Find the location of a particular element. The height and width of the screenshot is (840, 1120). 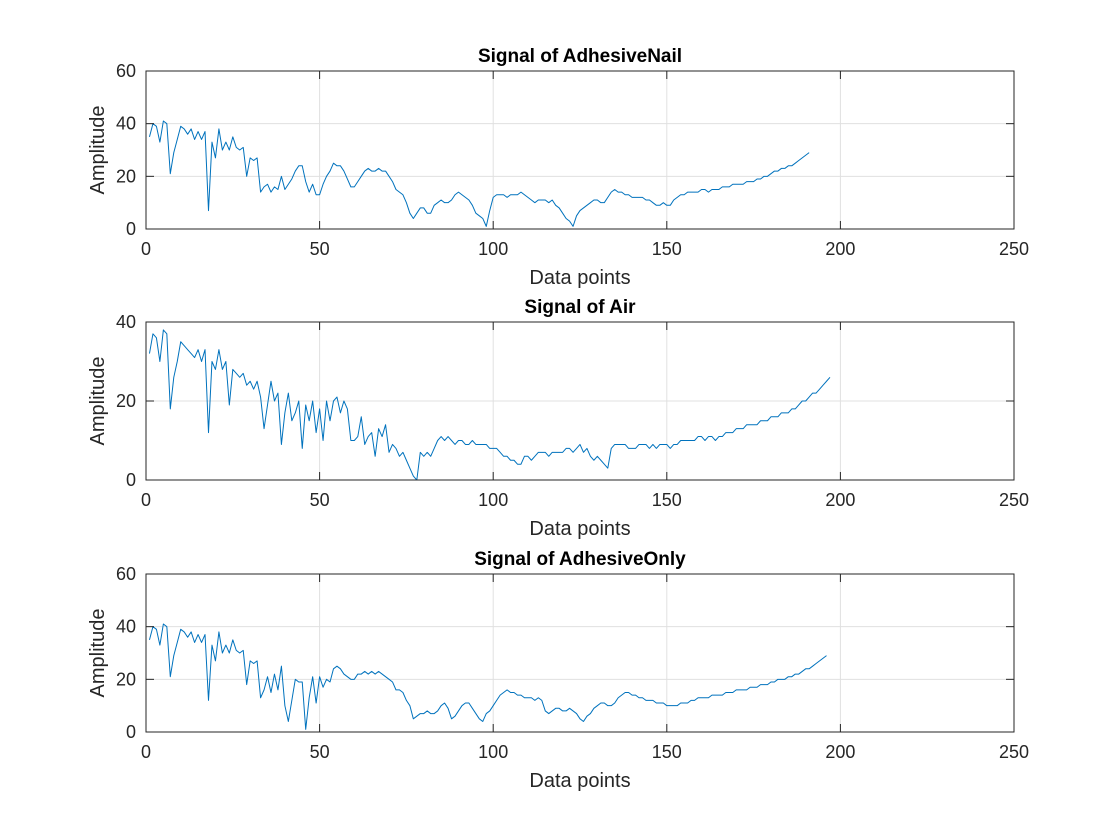

plot-title: Signal of AdhesiveNail is located at coordinates (580, 56).